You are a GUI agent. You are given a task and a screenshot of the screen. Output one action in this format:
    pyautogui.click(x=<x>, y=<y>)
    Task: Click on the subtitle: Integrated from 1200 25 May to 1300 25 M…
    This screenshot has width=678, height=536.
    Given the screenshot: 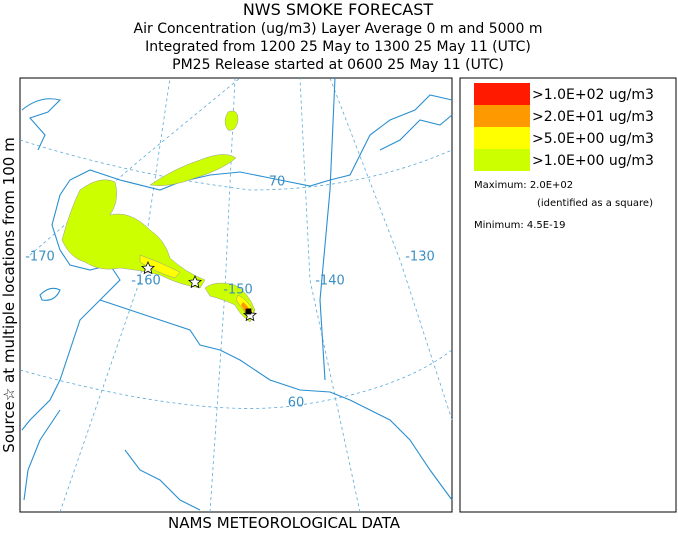 What is the action you would take?
    pyautogui.click(x=338, y=47)
    